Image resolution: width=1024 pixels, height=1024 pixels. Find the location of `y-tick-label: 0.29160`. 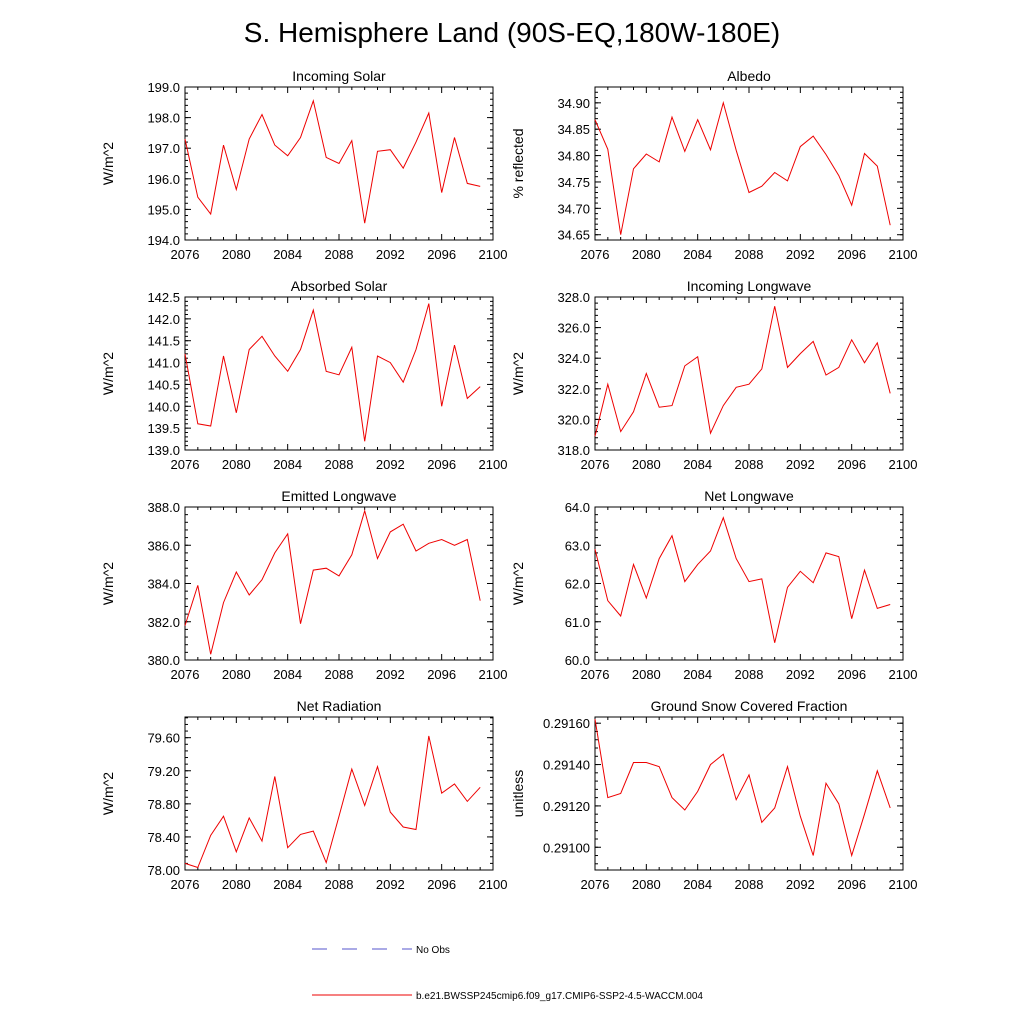

y-tick-label: 0.29160 is located at coordinates (566, 723).